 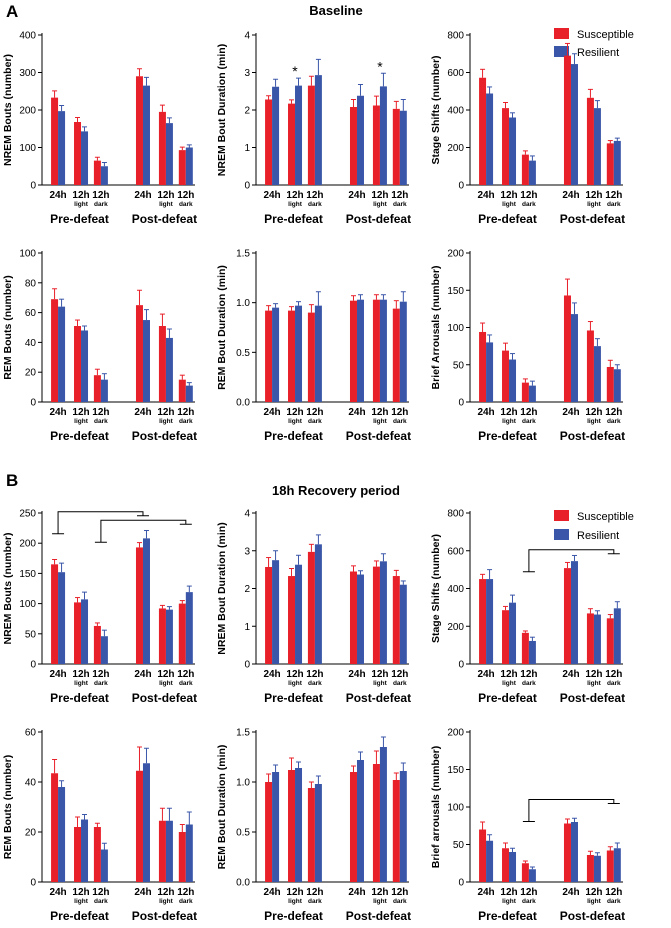 I want to click on panel-letter-b: B, so click(x=12, y=480).